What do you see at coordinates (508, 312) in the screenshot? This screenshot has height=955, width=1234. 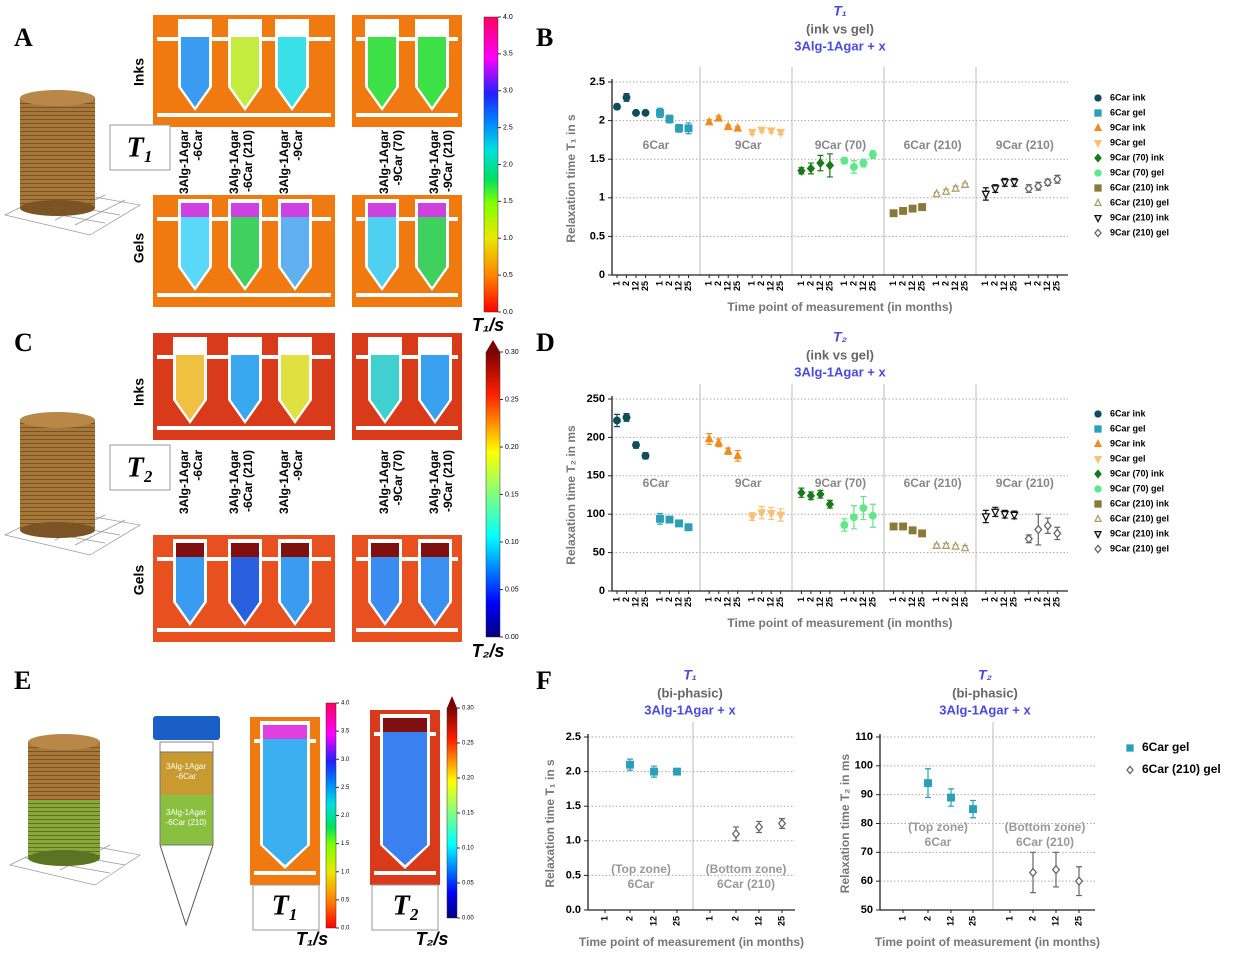 I see `colorbar-tick-label: 0.0` at bounding box center [508, 312].